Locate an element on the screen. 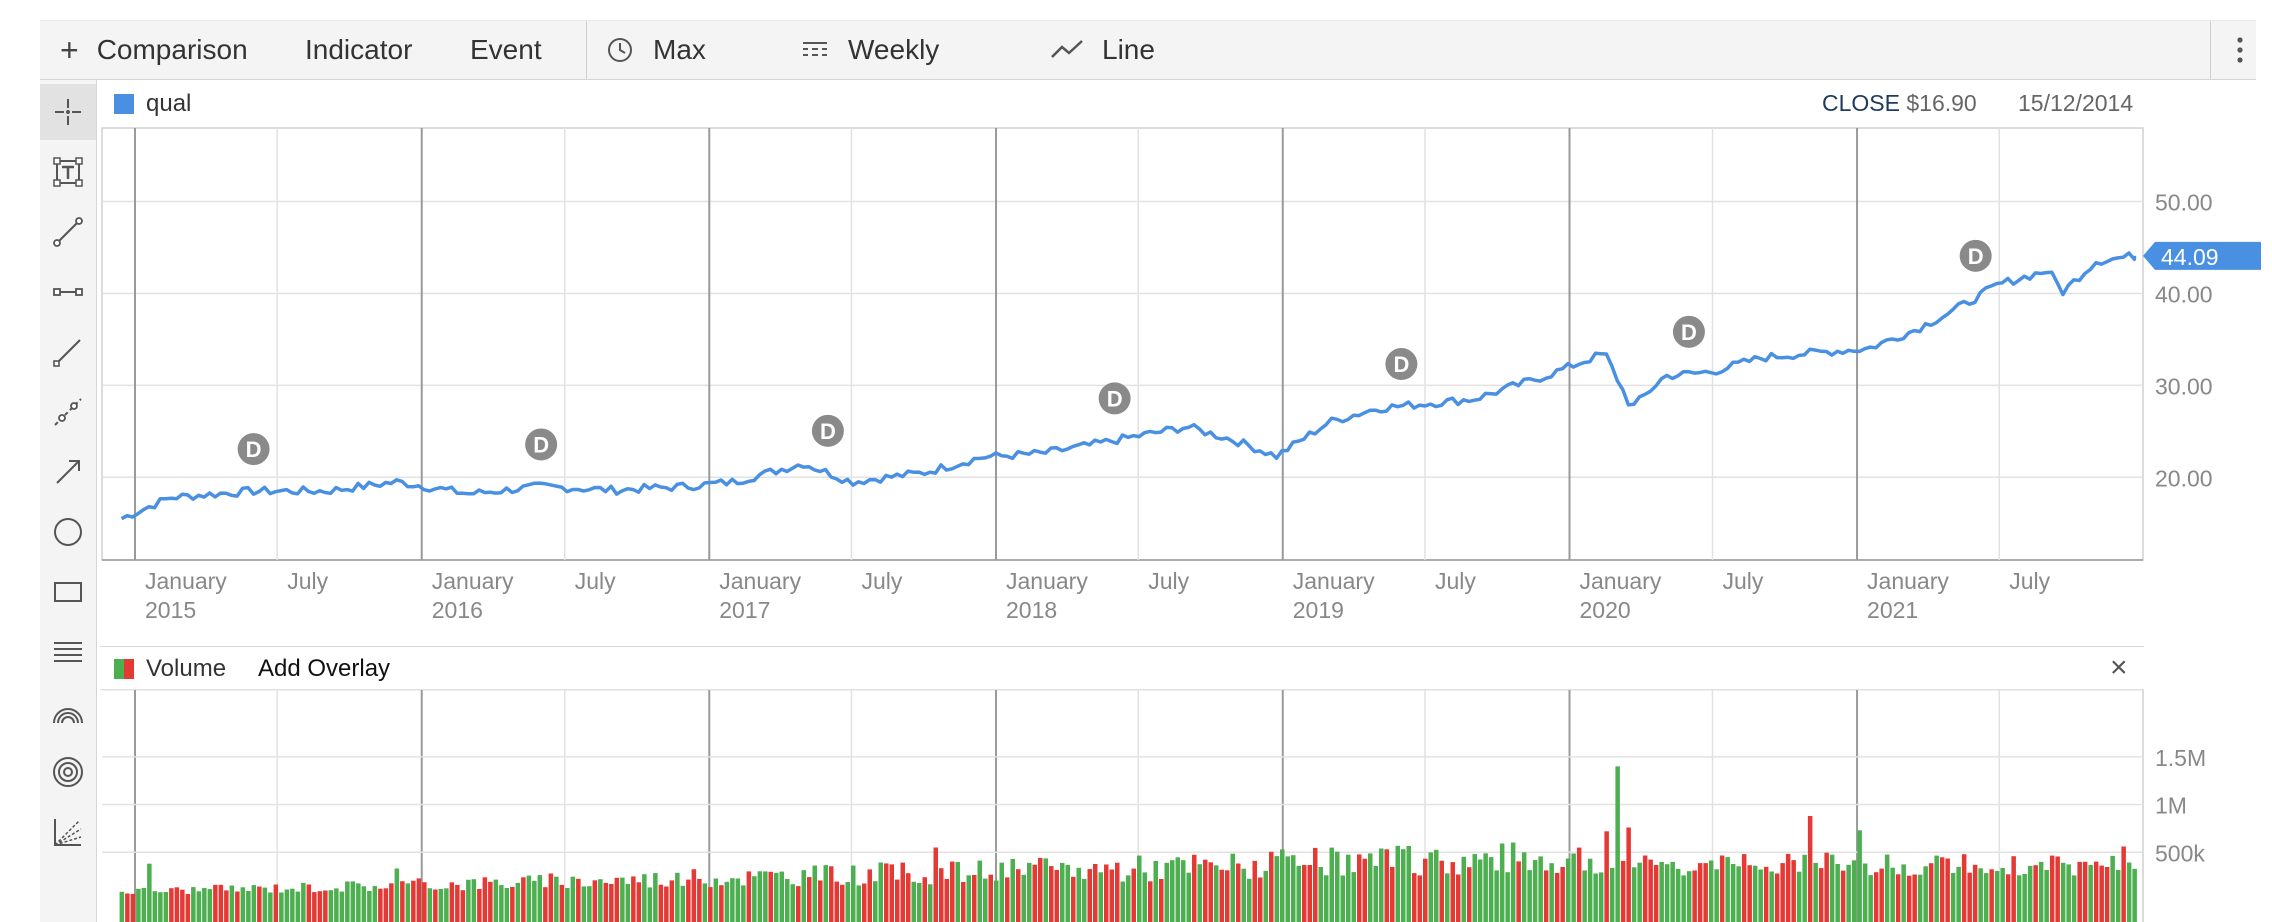 The image size is (2272, 922). event-label: Event is located at coordinates (506, 49).